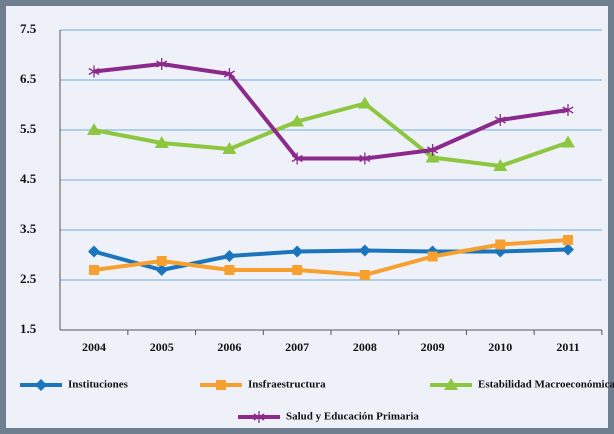  Describe the element at coordinates (28, 278) in the screenshot. I see `y-tick-label: 2.5` at that location.